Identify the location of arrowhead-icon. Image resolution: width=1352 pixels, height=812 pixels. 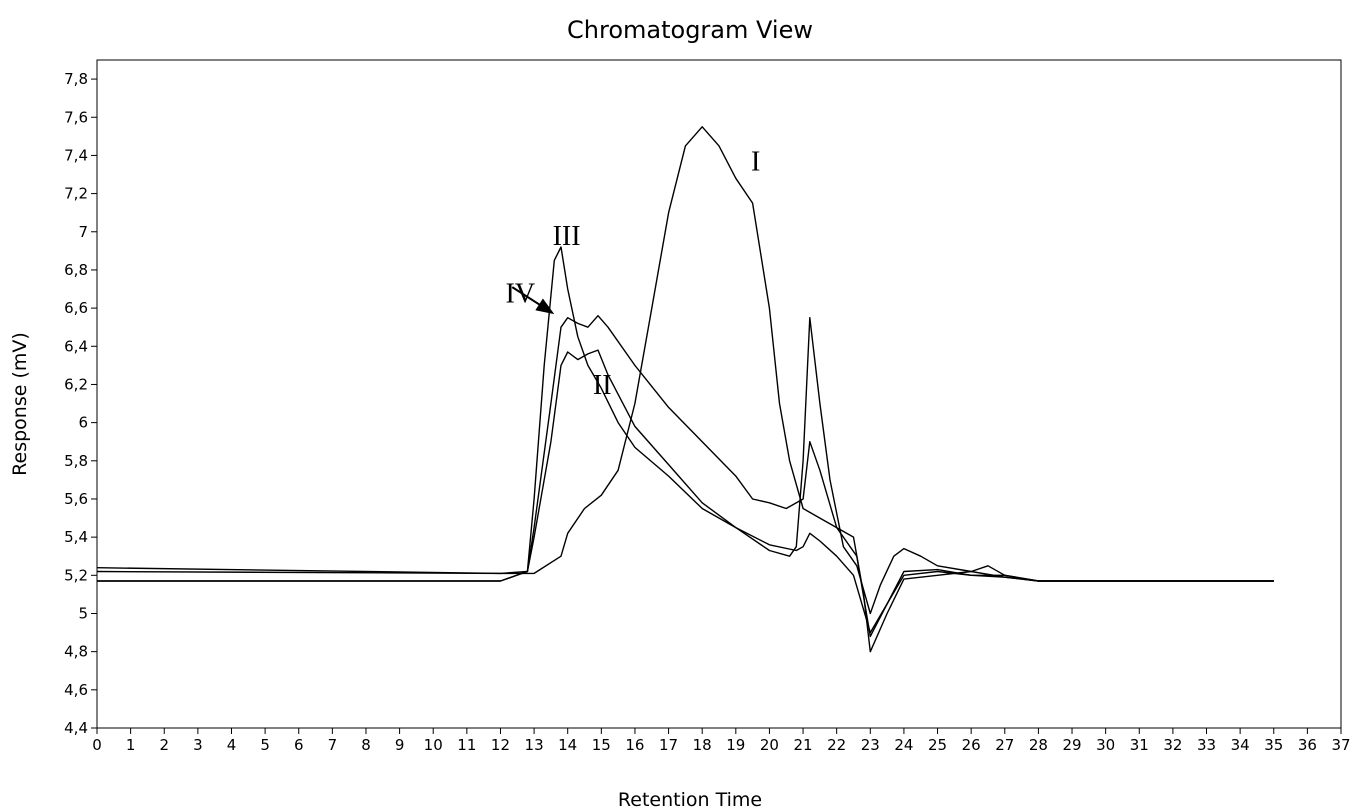
(545, 306).